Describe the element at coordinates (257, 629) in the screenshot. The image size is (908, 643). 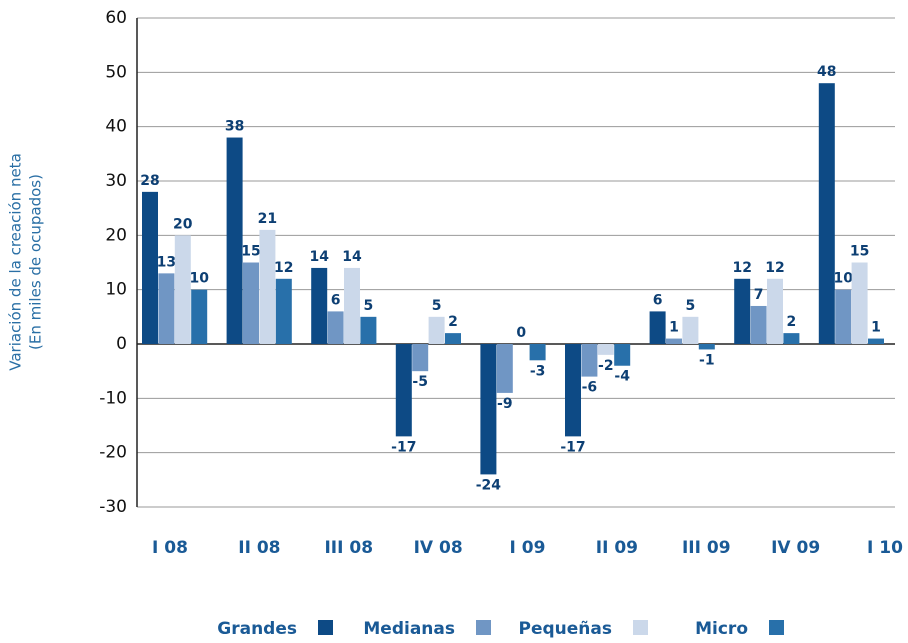
I see `legend-label: Grandes` at that location.